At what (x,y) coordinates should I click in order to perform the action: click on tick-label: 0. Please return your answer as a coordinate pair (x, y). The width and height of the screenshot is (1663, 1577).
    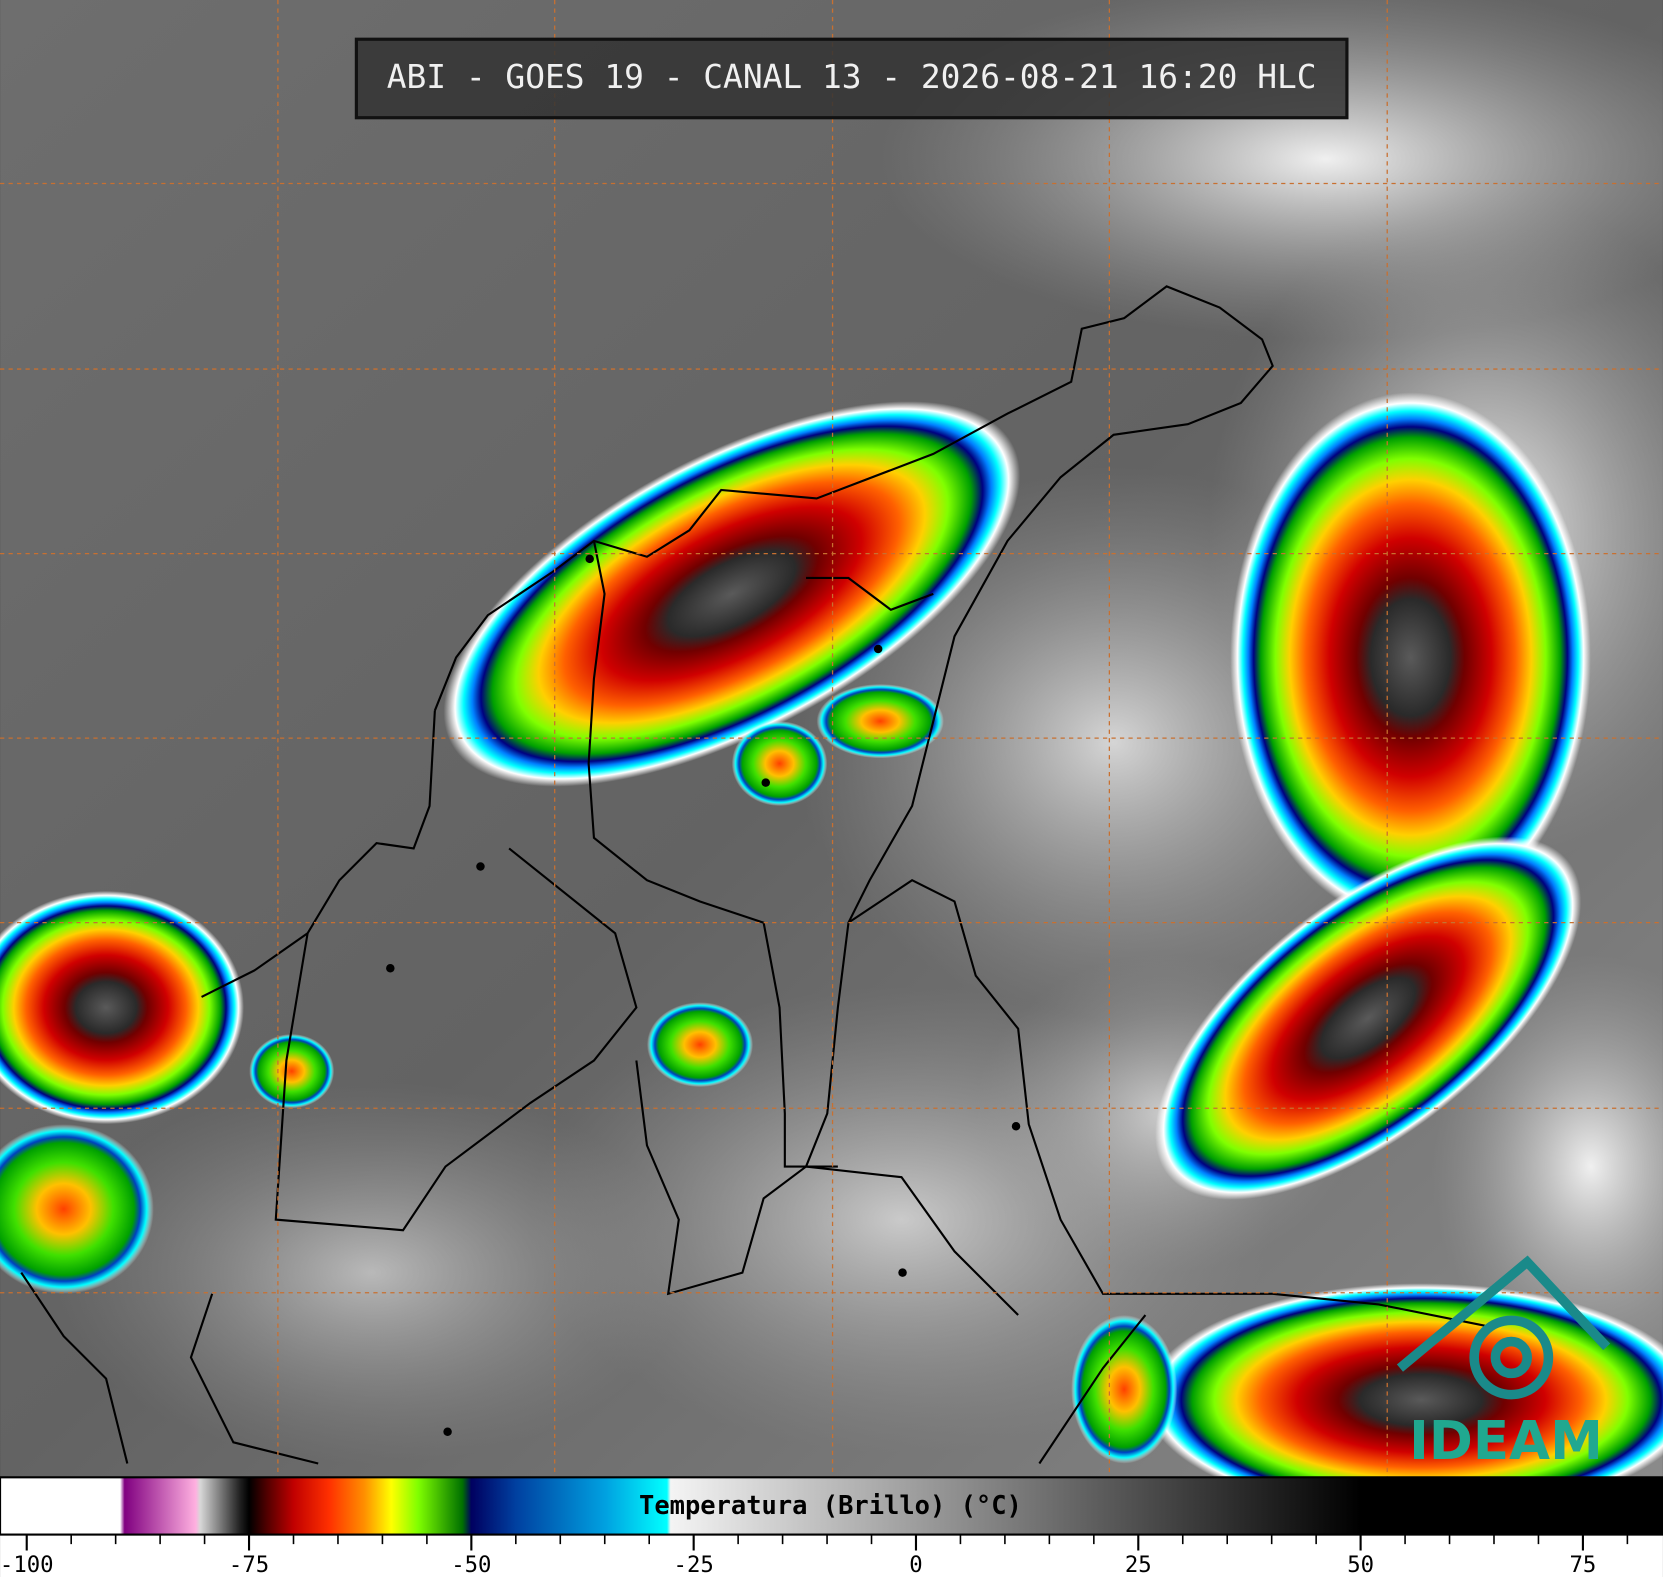
    Looking at the image, I should click on (915, 1564).